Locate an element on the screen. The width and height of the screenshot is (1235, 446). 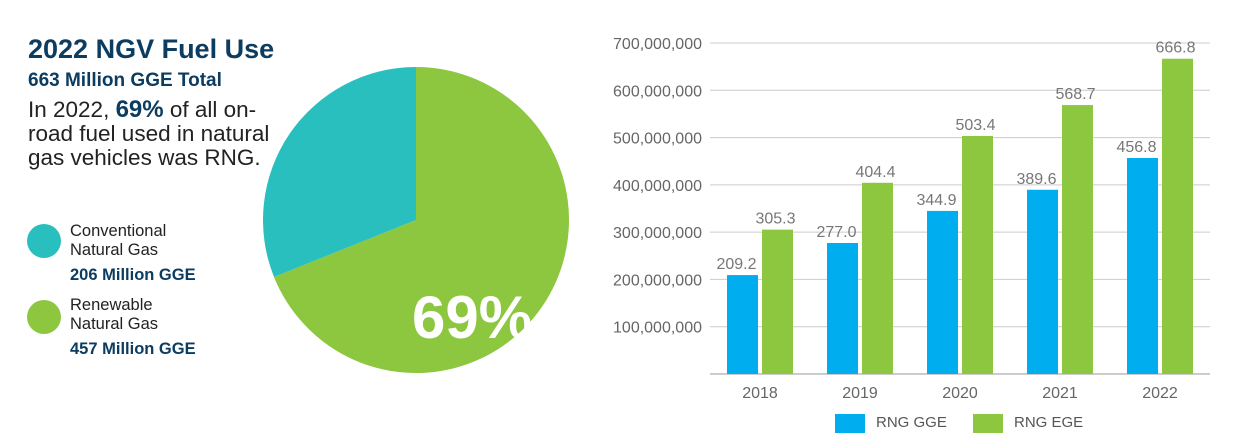
y-tick-label: 400,000,000 is located at coordinates (657, 186).